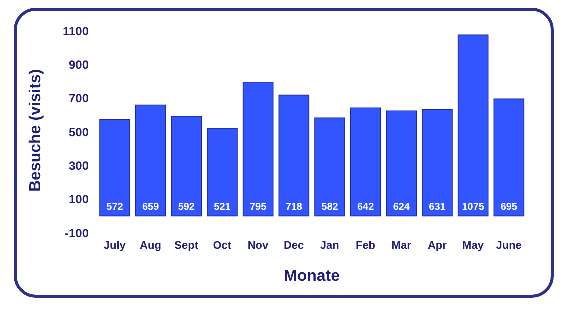 This screenshot has width=570, height=320. I want to click on data-label: 521, so click(223, 208).